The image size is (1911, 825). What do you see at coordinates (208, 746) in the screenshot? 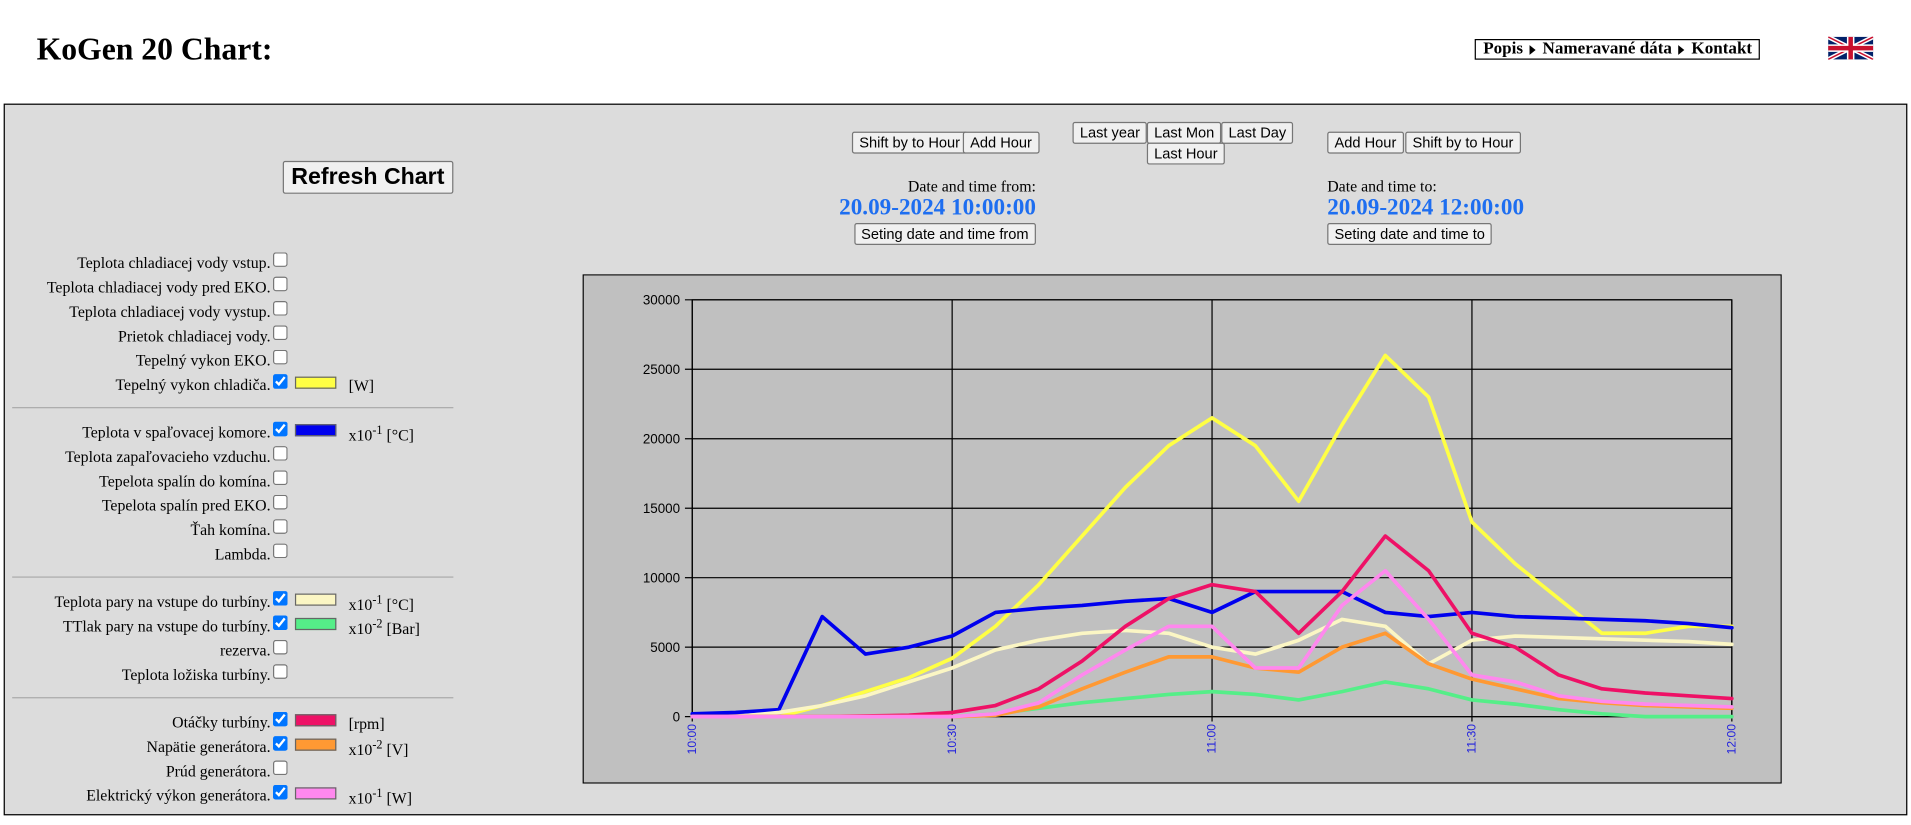
I see `sensor-label: Napätie generátora.` at bounding box center [208, 746].